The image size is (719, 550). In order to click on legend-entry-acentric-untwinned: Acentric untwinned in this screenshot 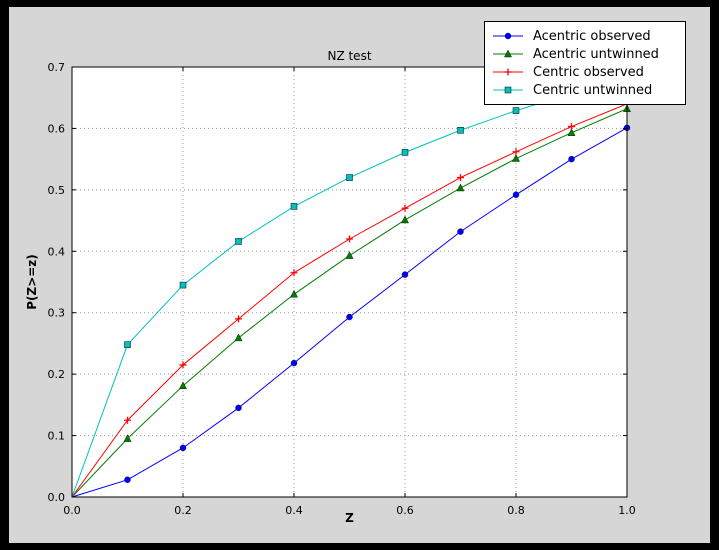, I will do `click(584, 54)`.